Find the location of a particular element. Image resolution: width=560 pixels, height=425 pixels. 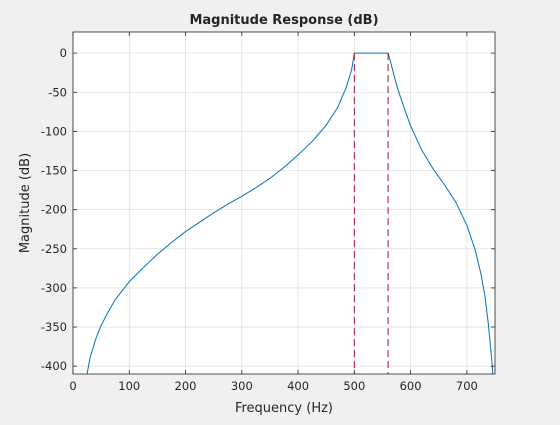

y-tick-label: 0 is located at coordinates (63, 53).